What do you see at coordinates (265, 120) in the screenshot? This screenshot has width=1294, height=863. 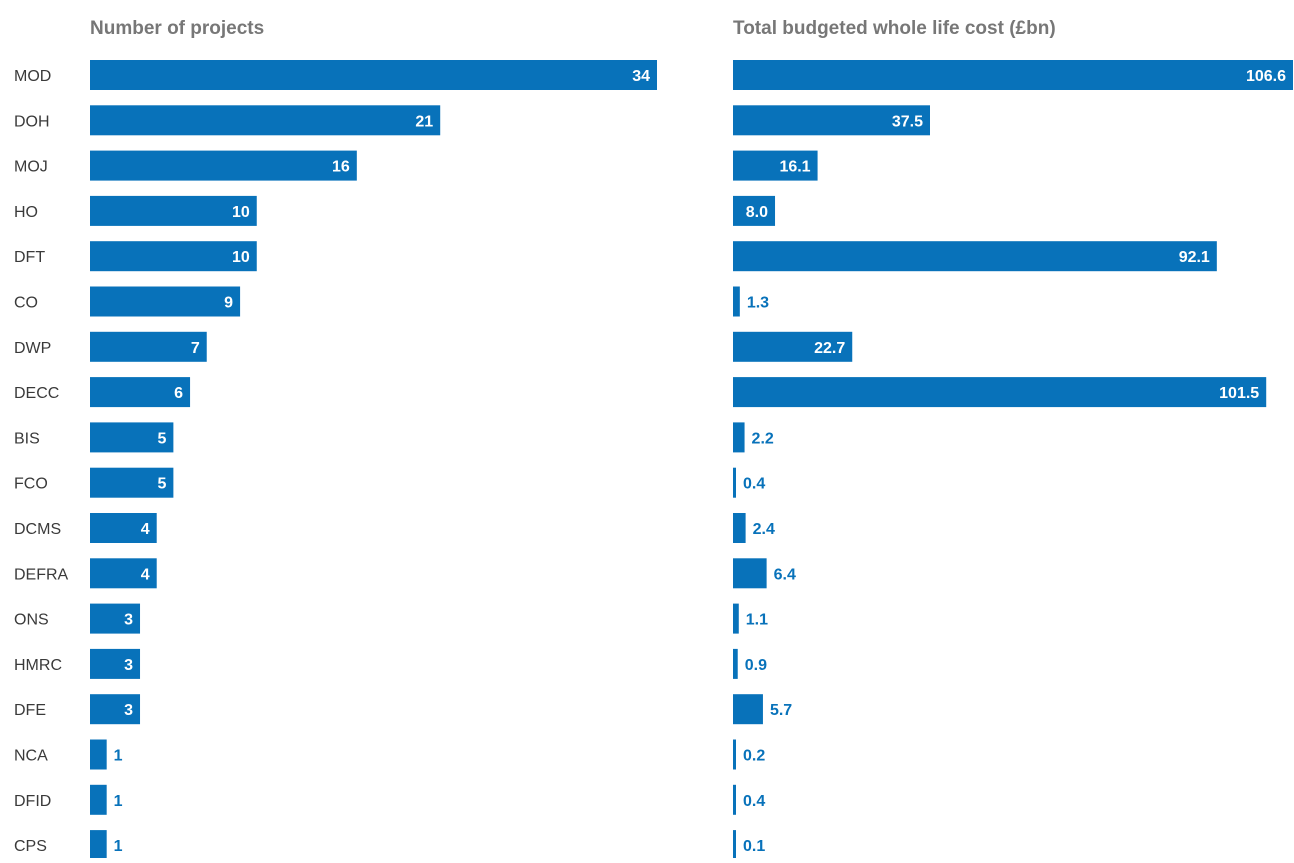 I see `bar-projects-doh` at bounding box center [265, 120].